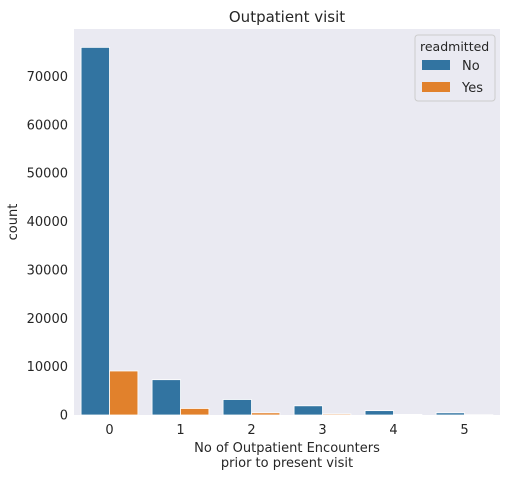 This screenshot has width=508, height=479. I want to click on y-tick-label-60000: 60000, so click(47, 125).